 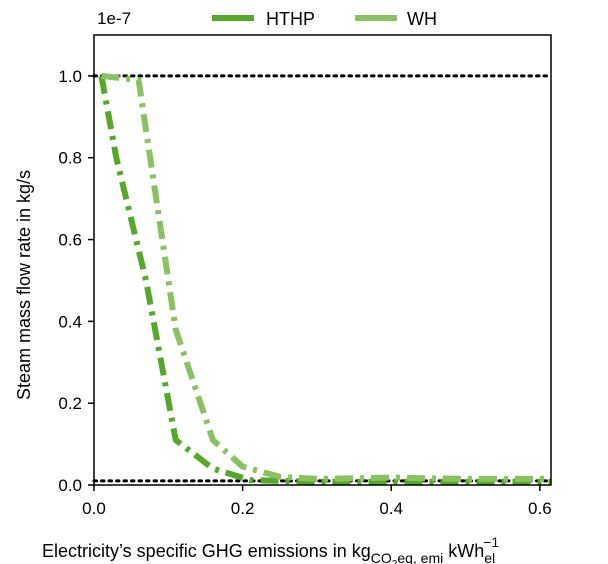 What do you see at coordinates (243, 508) in the screenshot?
I see `x-tick-label-1: 0.2` at bounding box center [243, 508].